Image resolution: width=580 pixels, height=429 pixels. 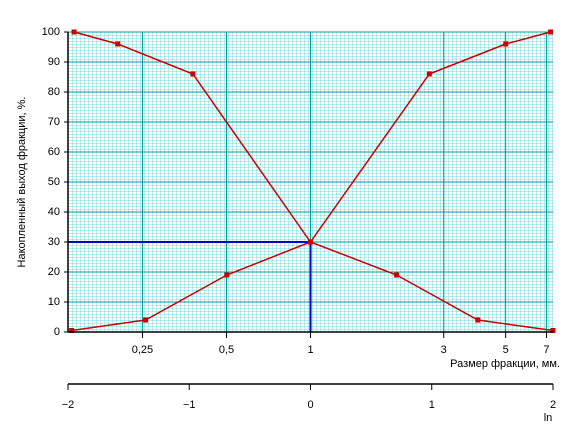 What do you see at coordinates (189, 405) in the screenshot?
I see `x-tick-label: −1` at bounding box center [189, 405].